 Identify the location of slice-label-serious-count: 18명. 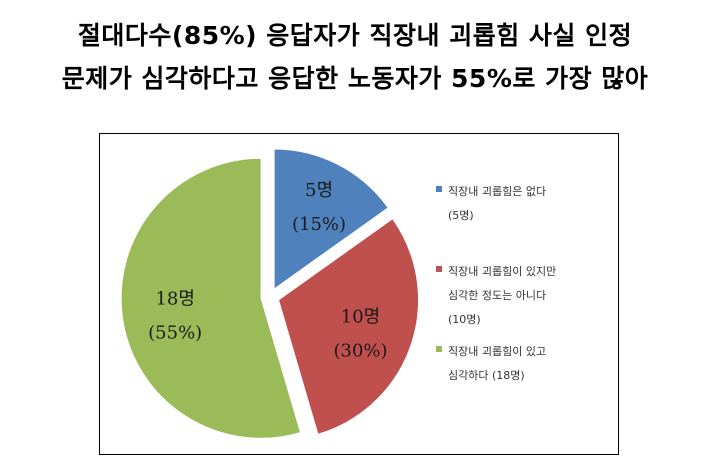
(174, 299).